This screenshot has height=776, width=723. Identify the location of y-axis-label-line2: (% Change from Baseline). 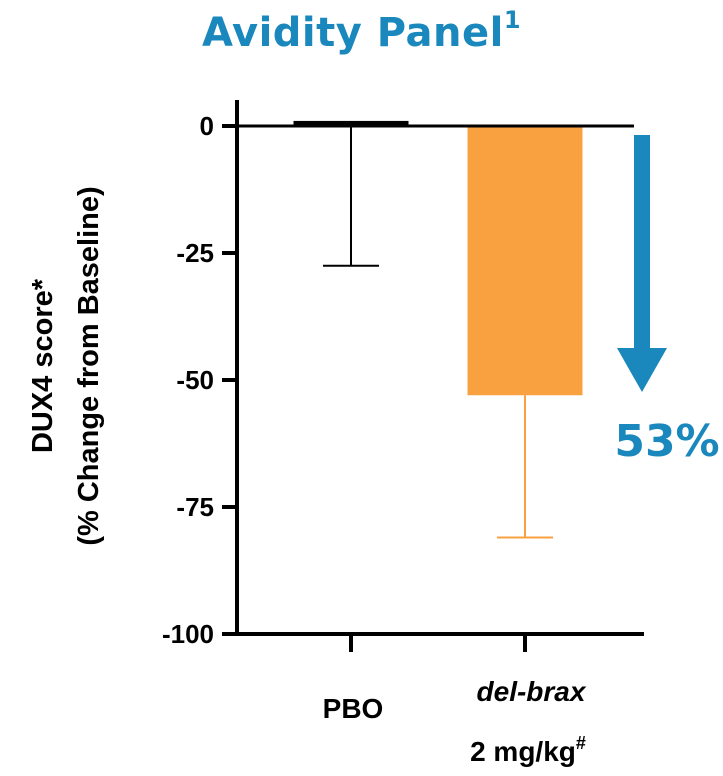
(89, 365).